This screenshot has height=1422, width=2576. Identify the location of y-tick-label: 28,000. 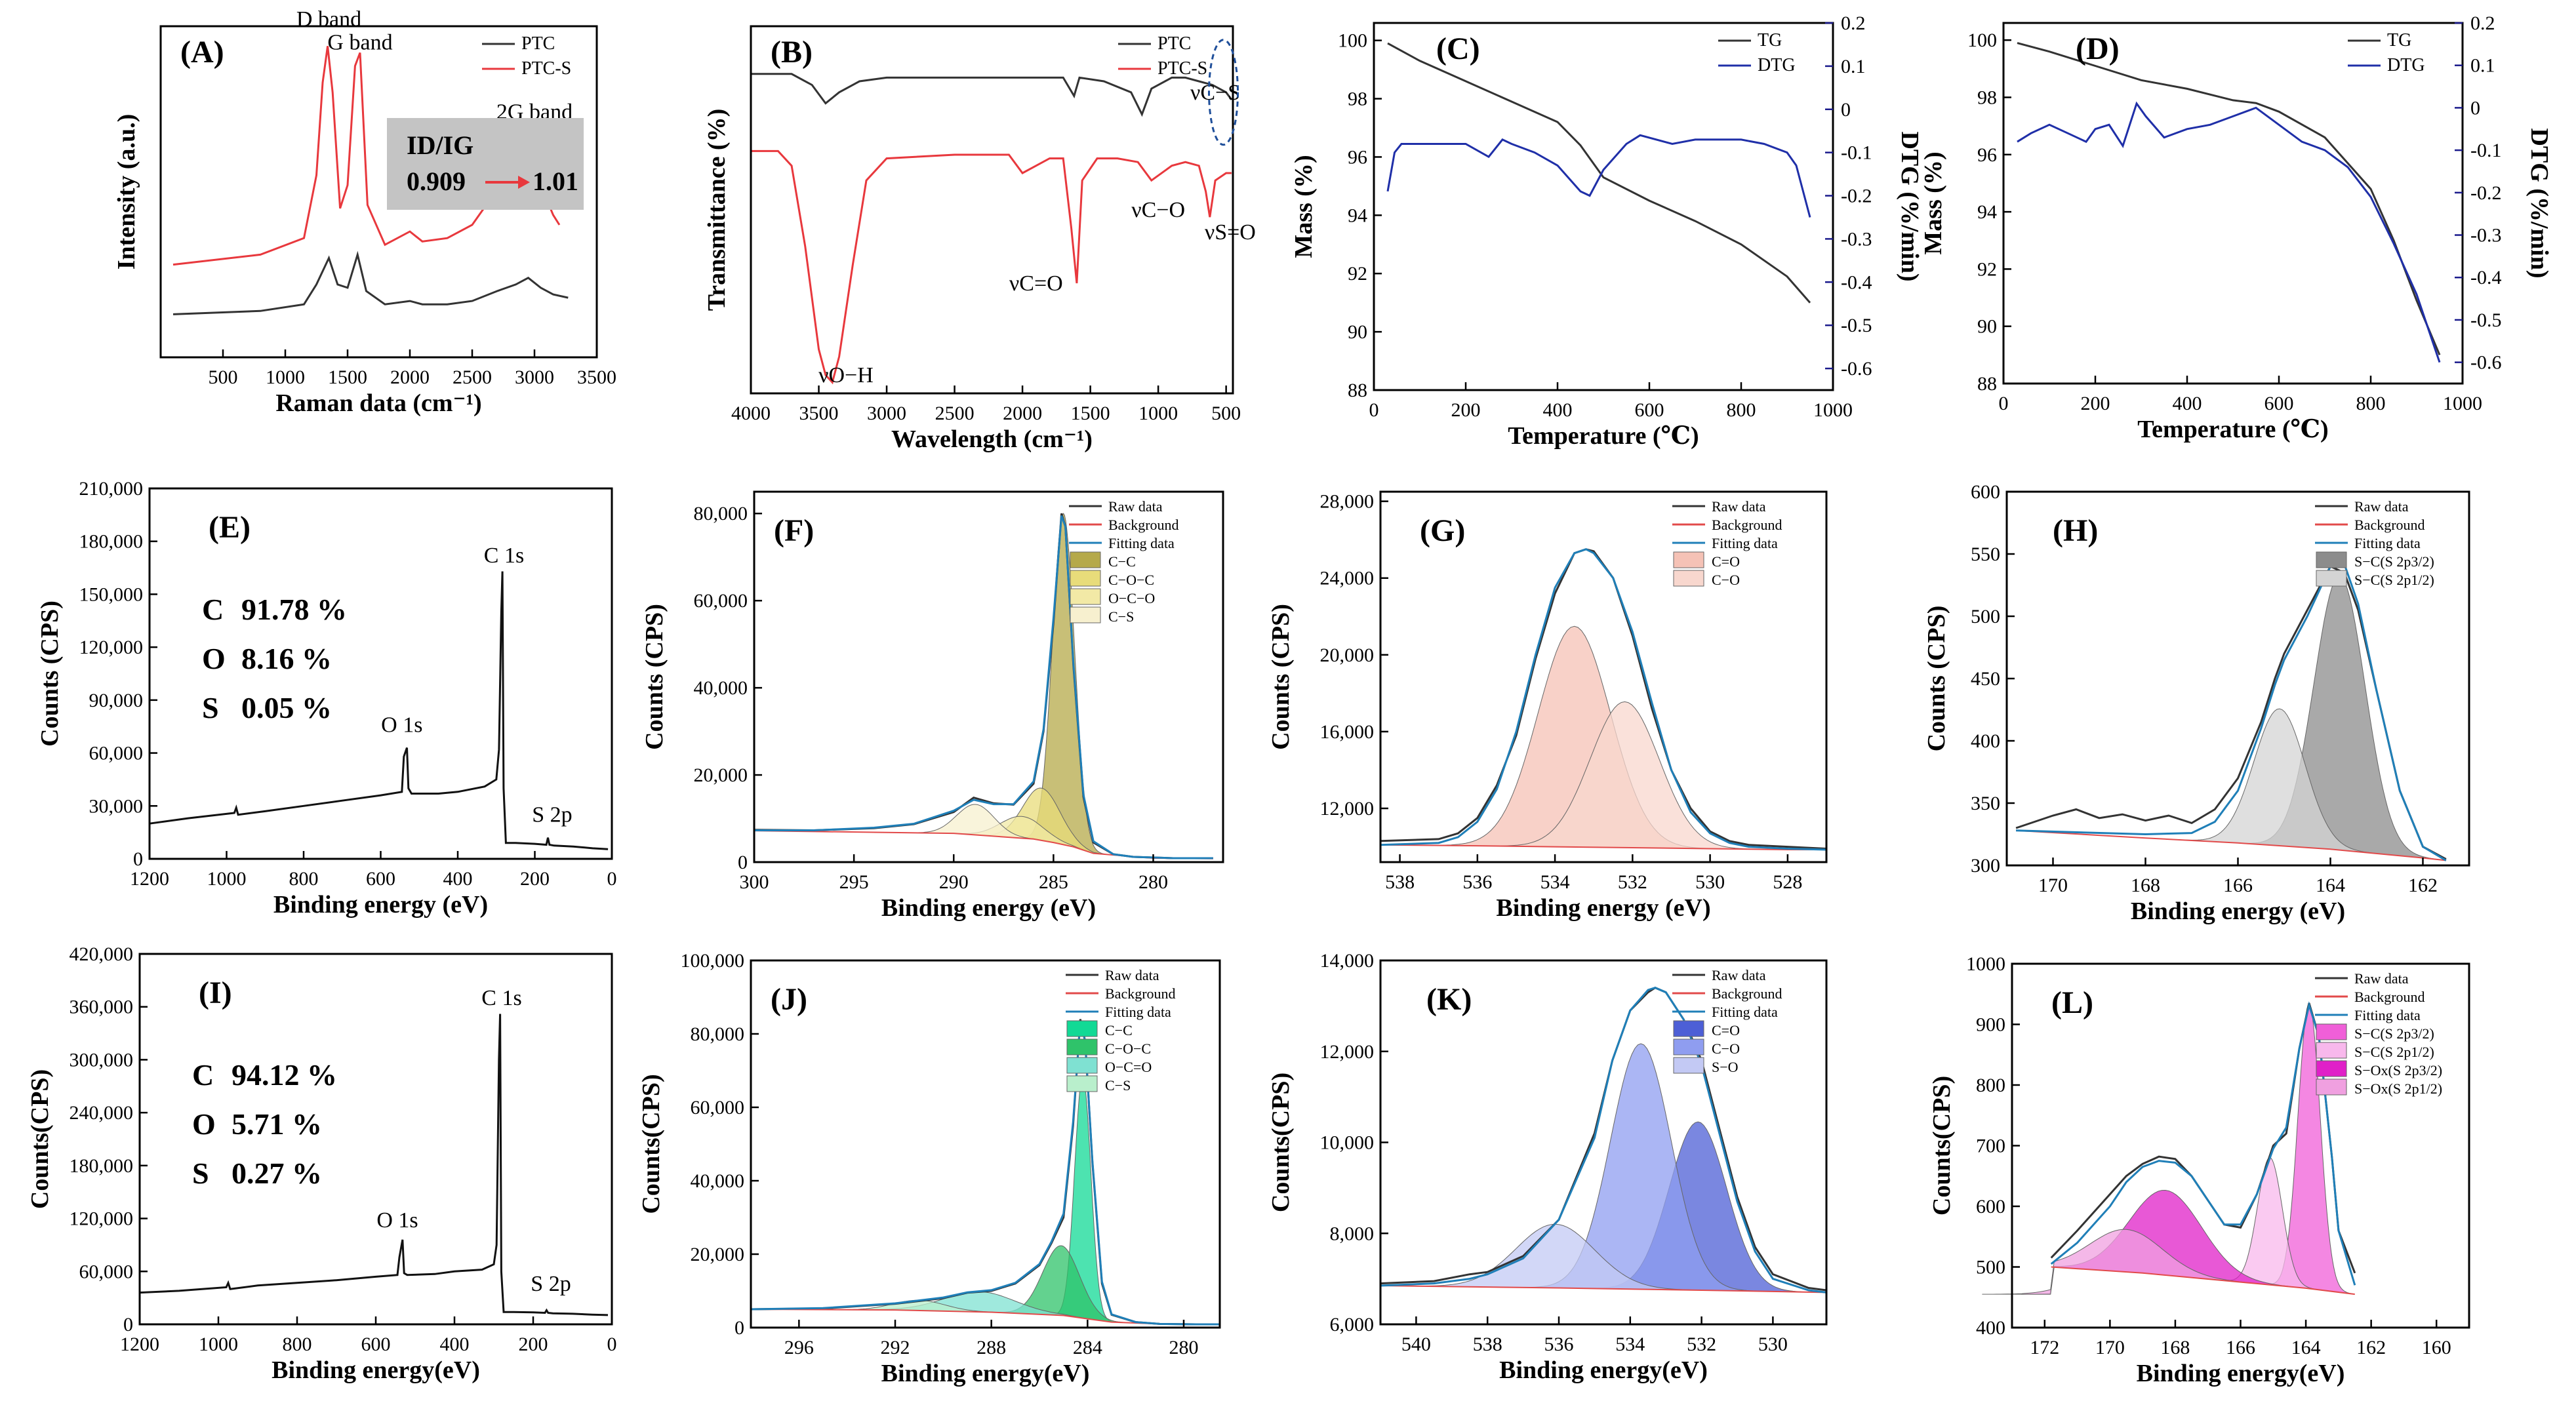
(1348, 502).